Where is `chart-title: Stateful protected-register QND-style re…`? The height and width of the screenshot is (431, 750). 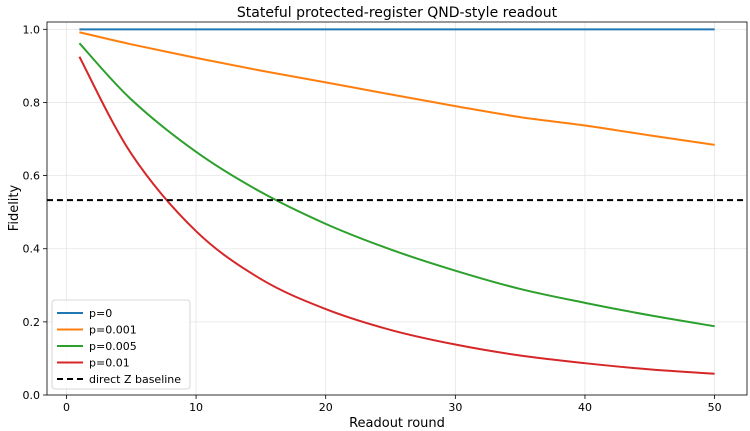 chart-title: Stateful protected-register QND-style re… is located at coordinates (397, 13).